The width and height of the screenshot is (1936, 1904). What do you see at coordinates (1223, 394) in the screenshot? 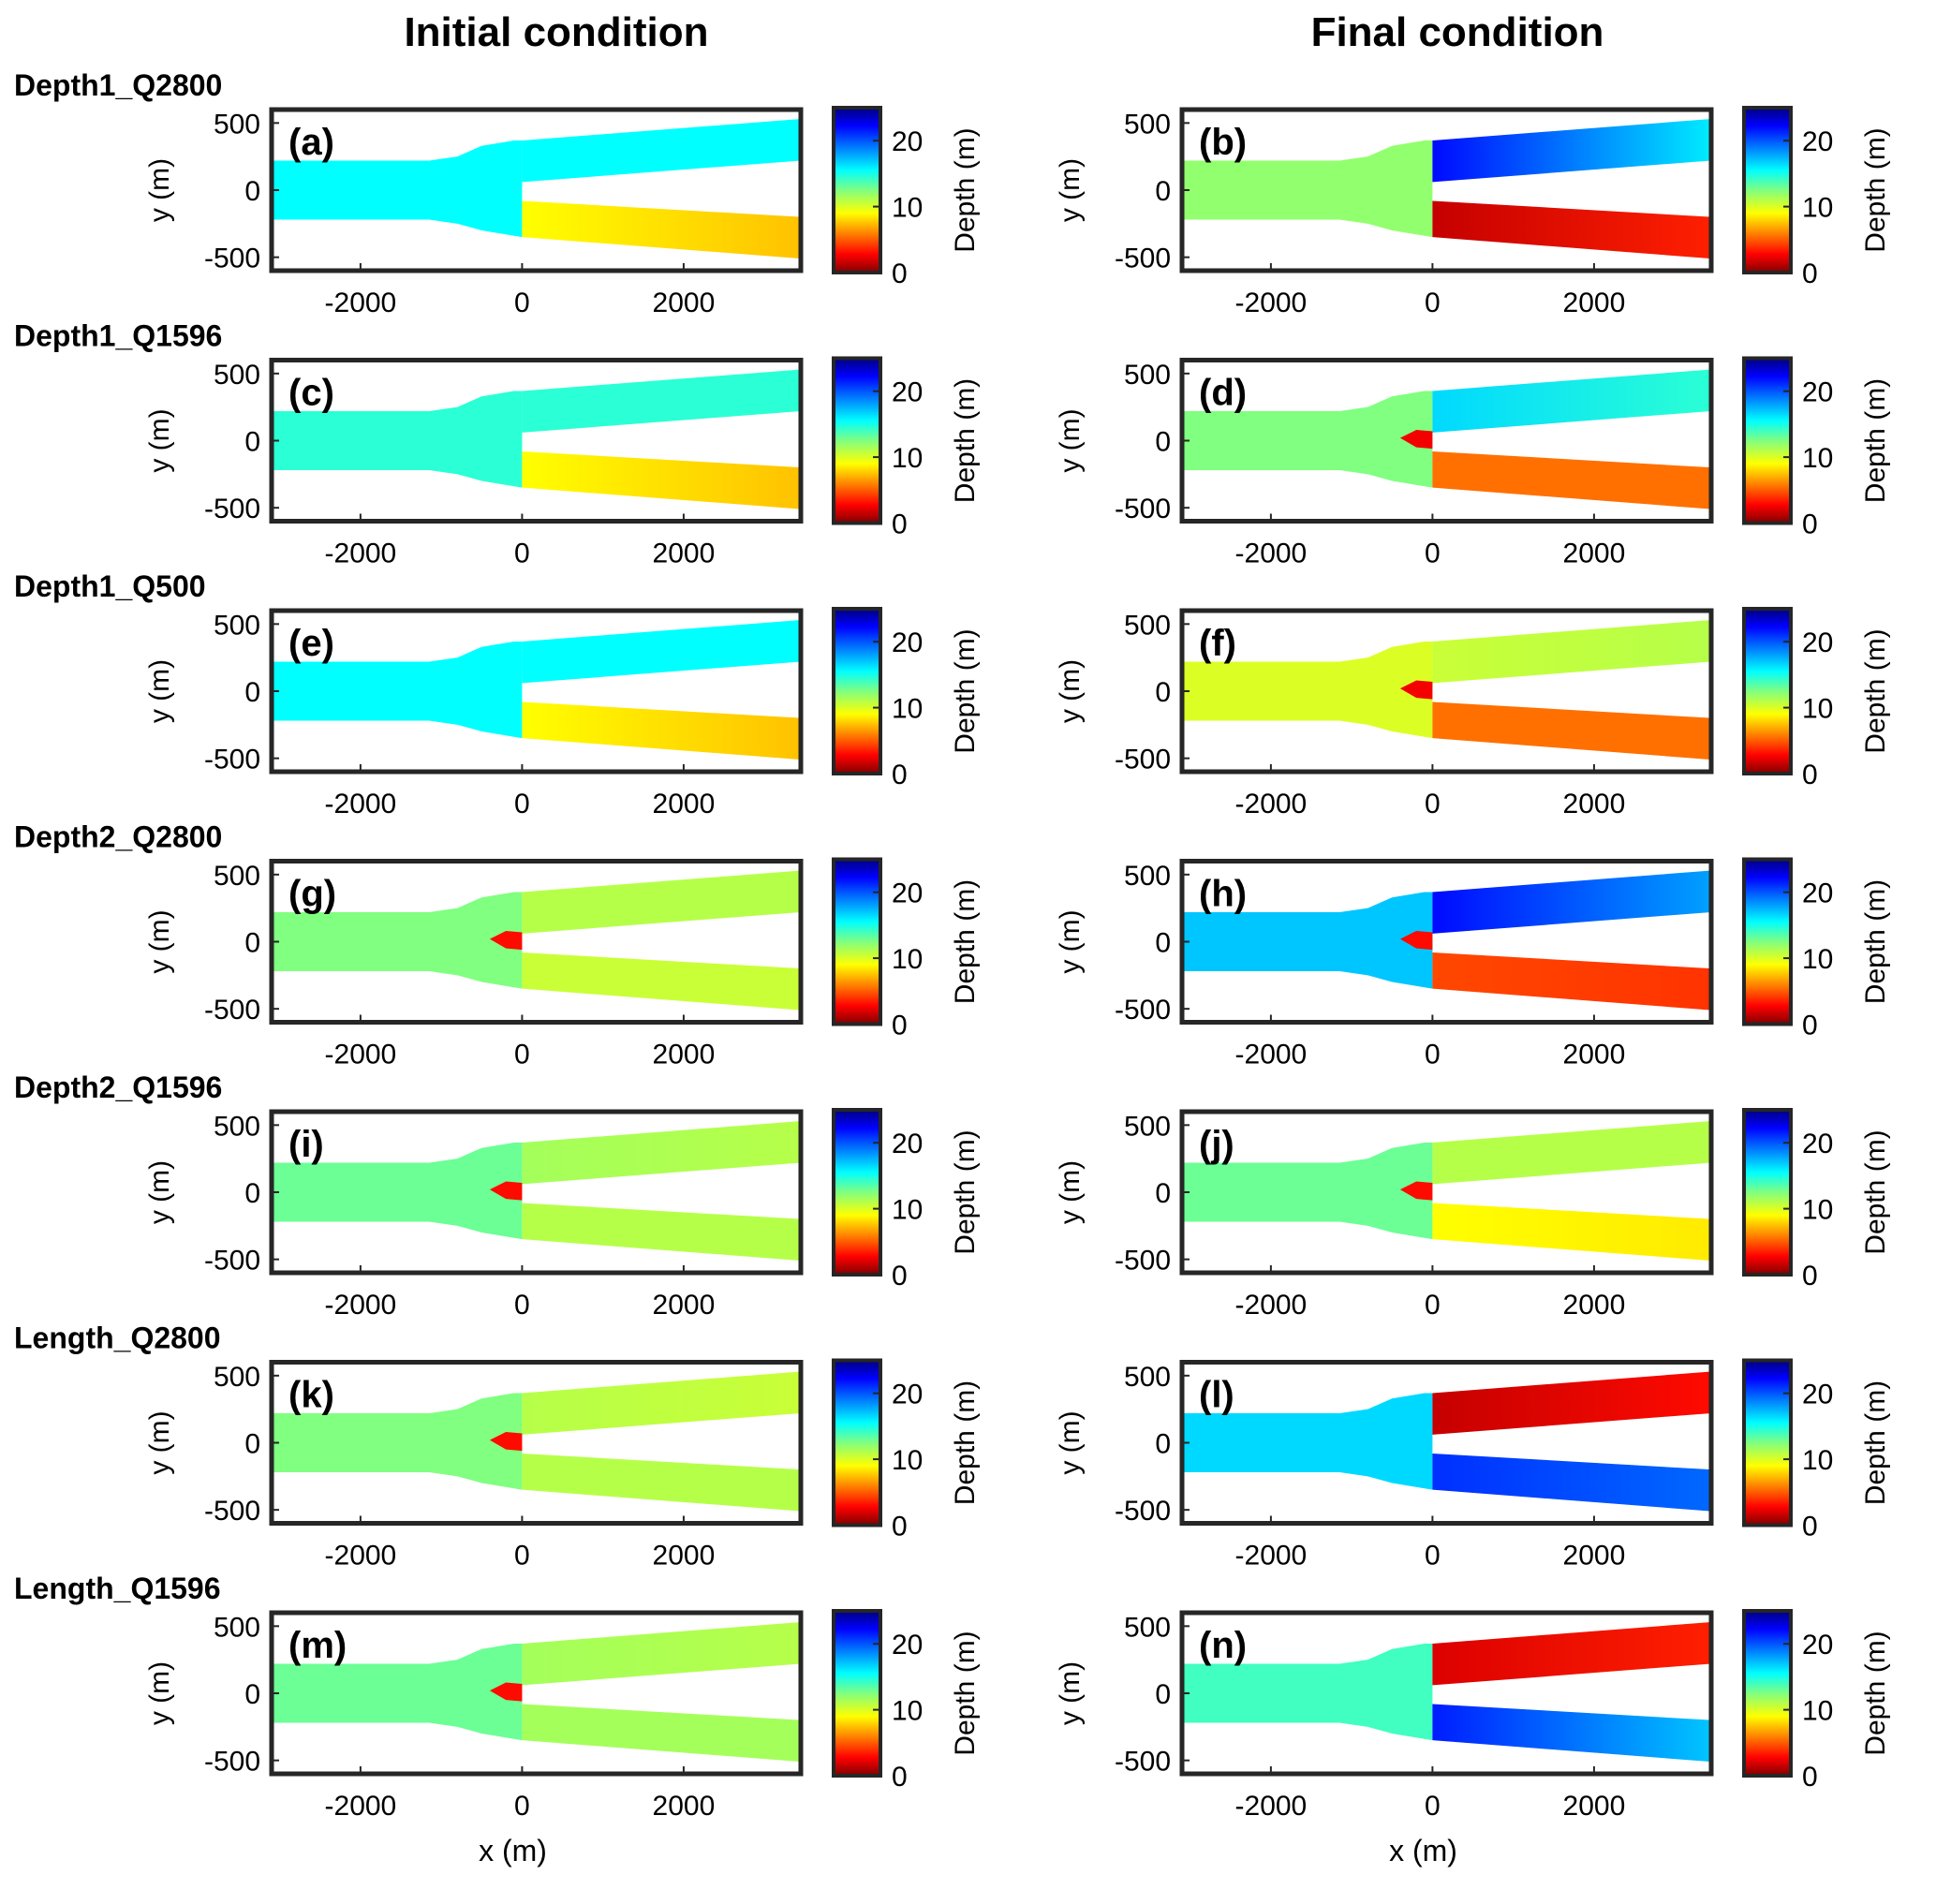
I see `panel-label: (d)` at bounding box center [1223, 394].